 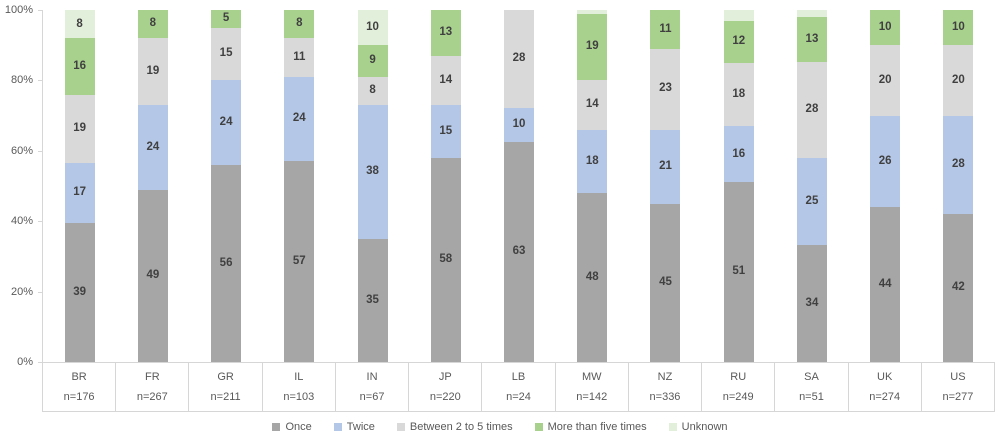 I want to click on category-label: BR, so click(x=79, y=377).